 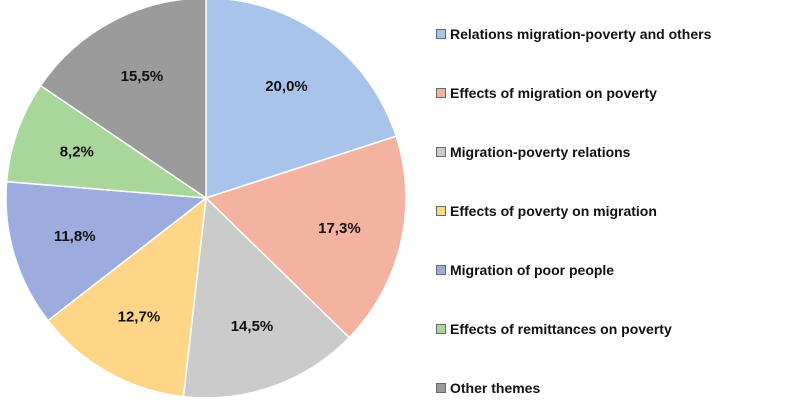 I want to click on pie-slice-relations-migration-poverty-and-others, so click(x=301, y=100).